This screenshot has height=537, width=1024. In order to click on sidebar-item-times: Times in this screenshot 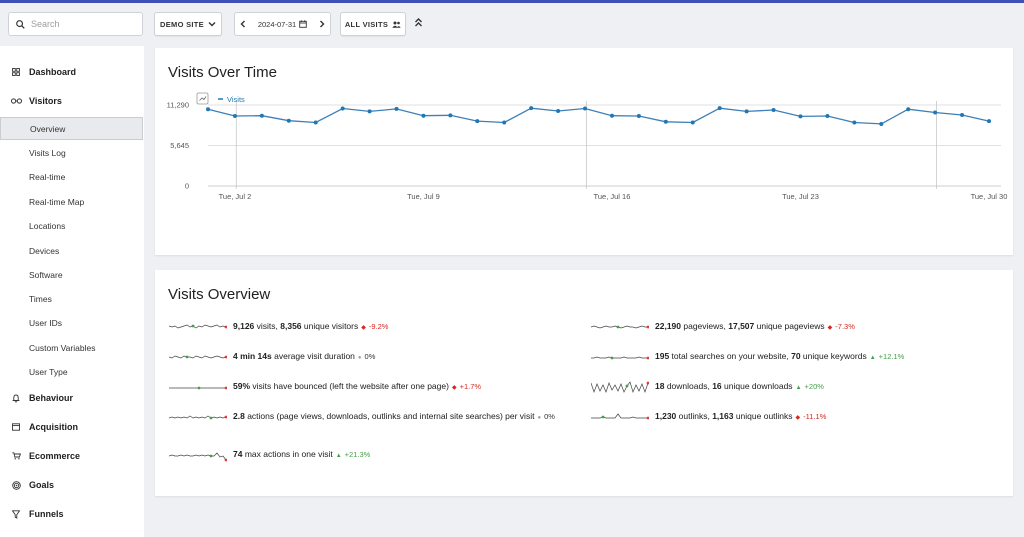, I will do `click(71, 298)`.